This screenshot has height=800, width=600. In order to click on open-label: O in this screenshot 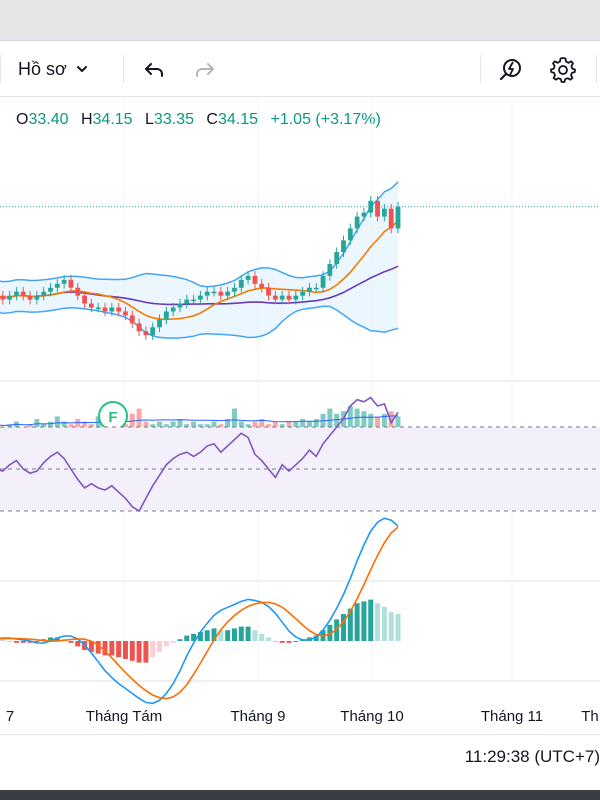, I will do `click(22, 119)`.